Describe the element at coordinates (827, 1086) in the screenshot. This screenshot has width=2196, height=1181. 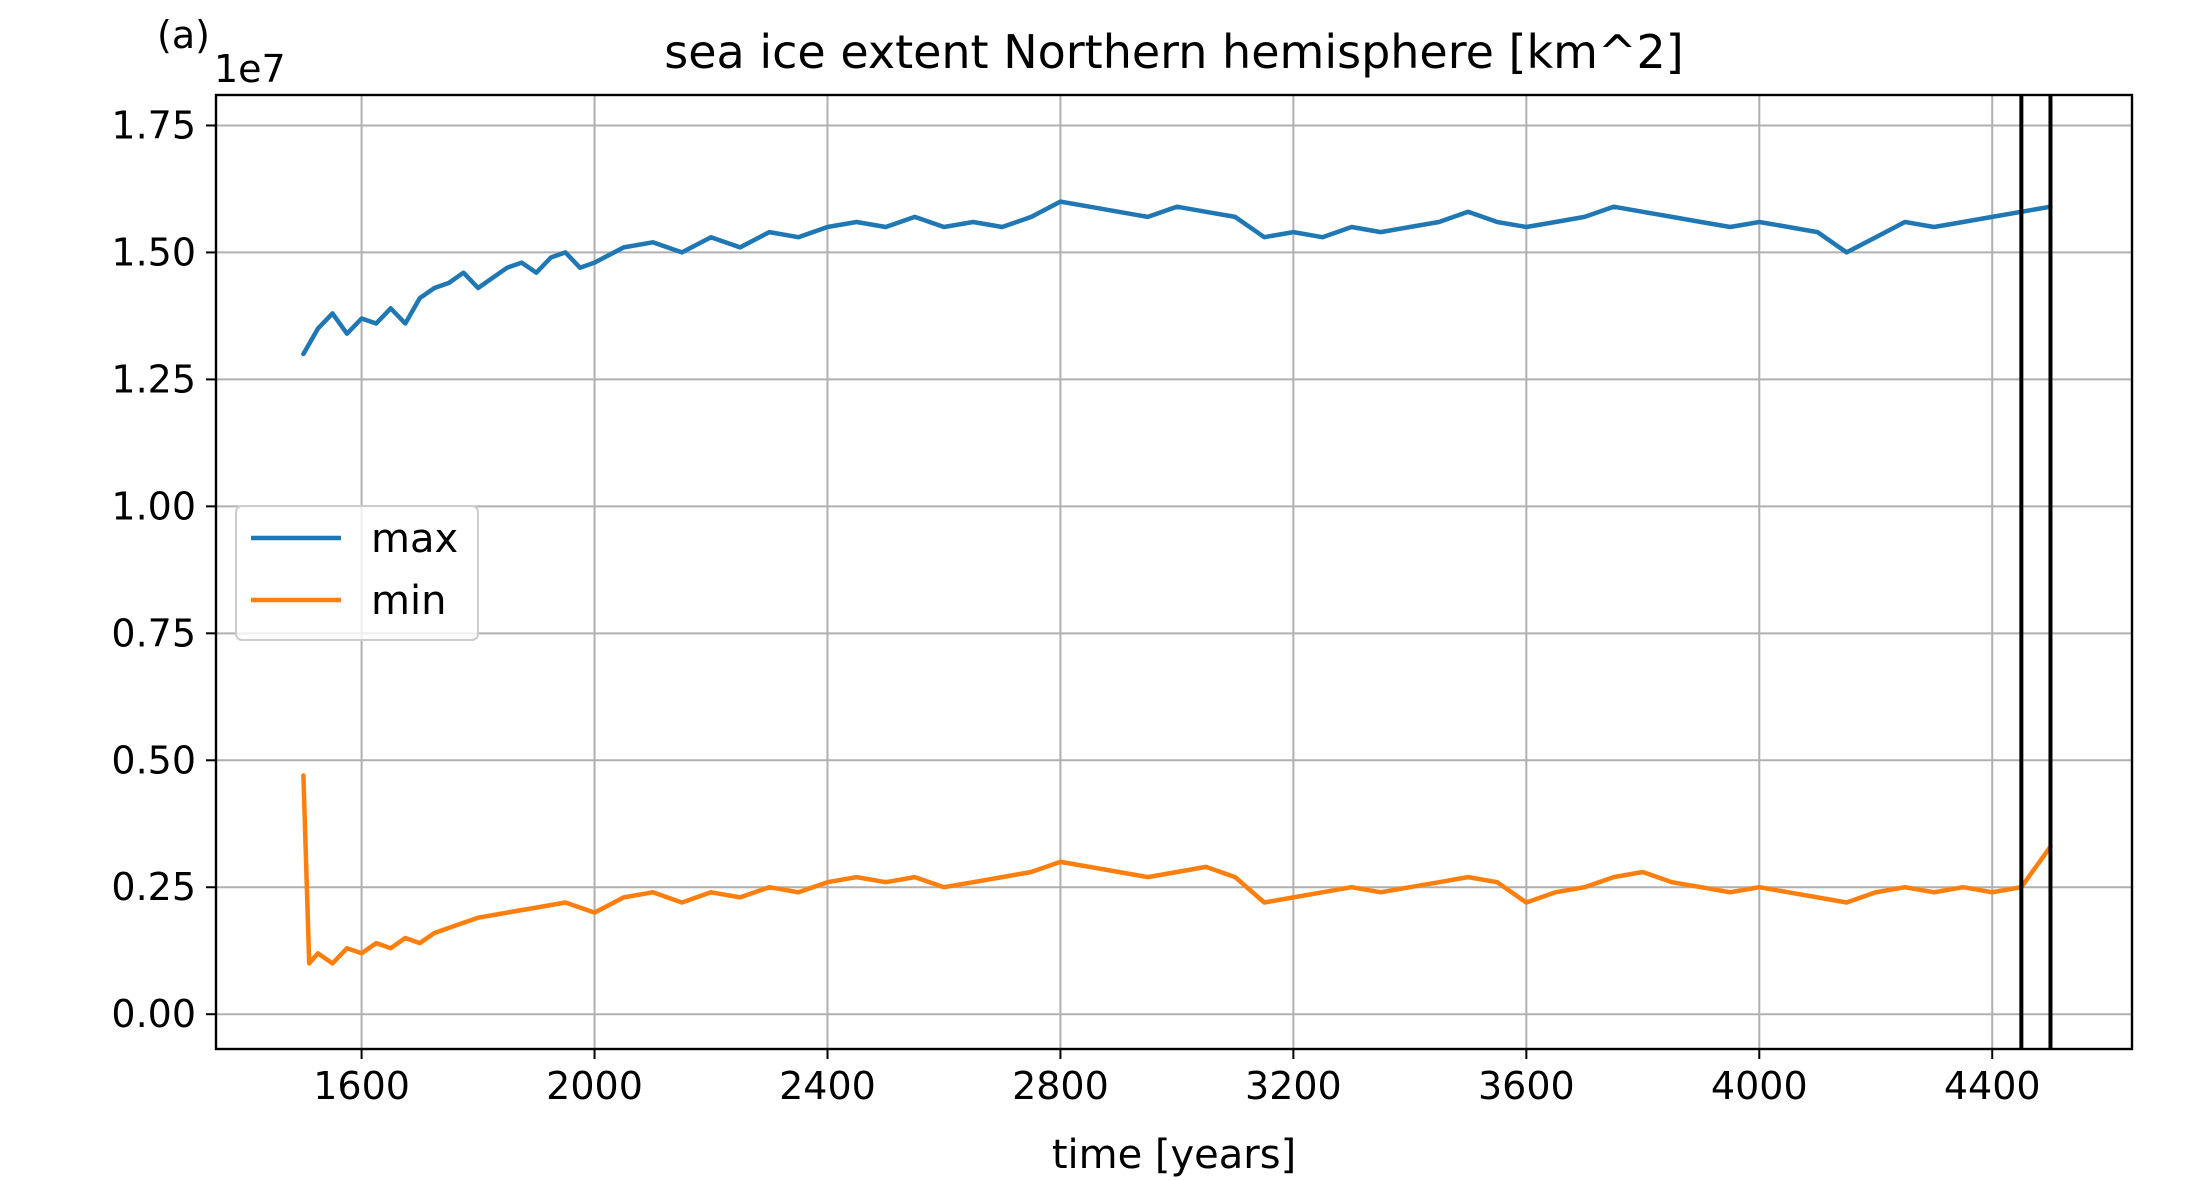
I see `x-tick-label: 2400` at that location.